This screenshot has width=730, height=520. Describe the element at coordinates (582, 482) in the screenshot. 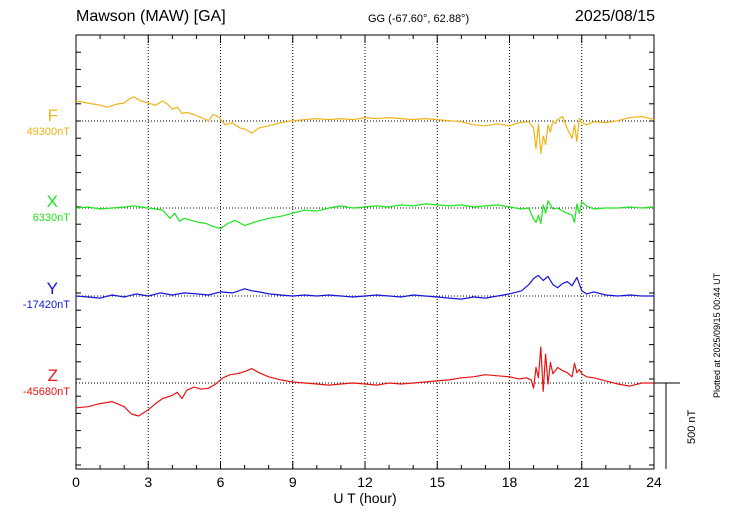

I see `x-tick-label: 21` at that location.